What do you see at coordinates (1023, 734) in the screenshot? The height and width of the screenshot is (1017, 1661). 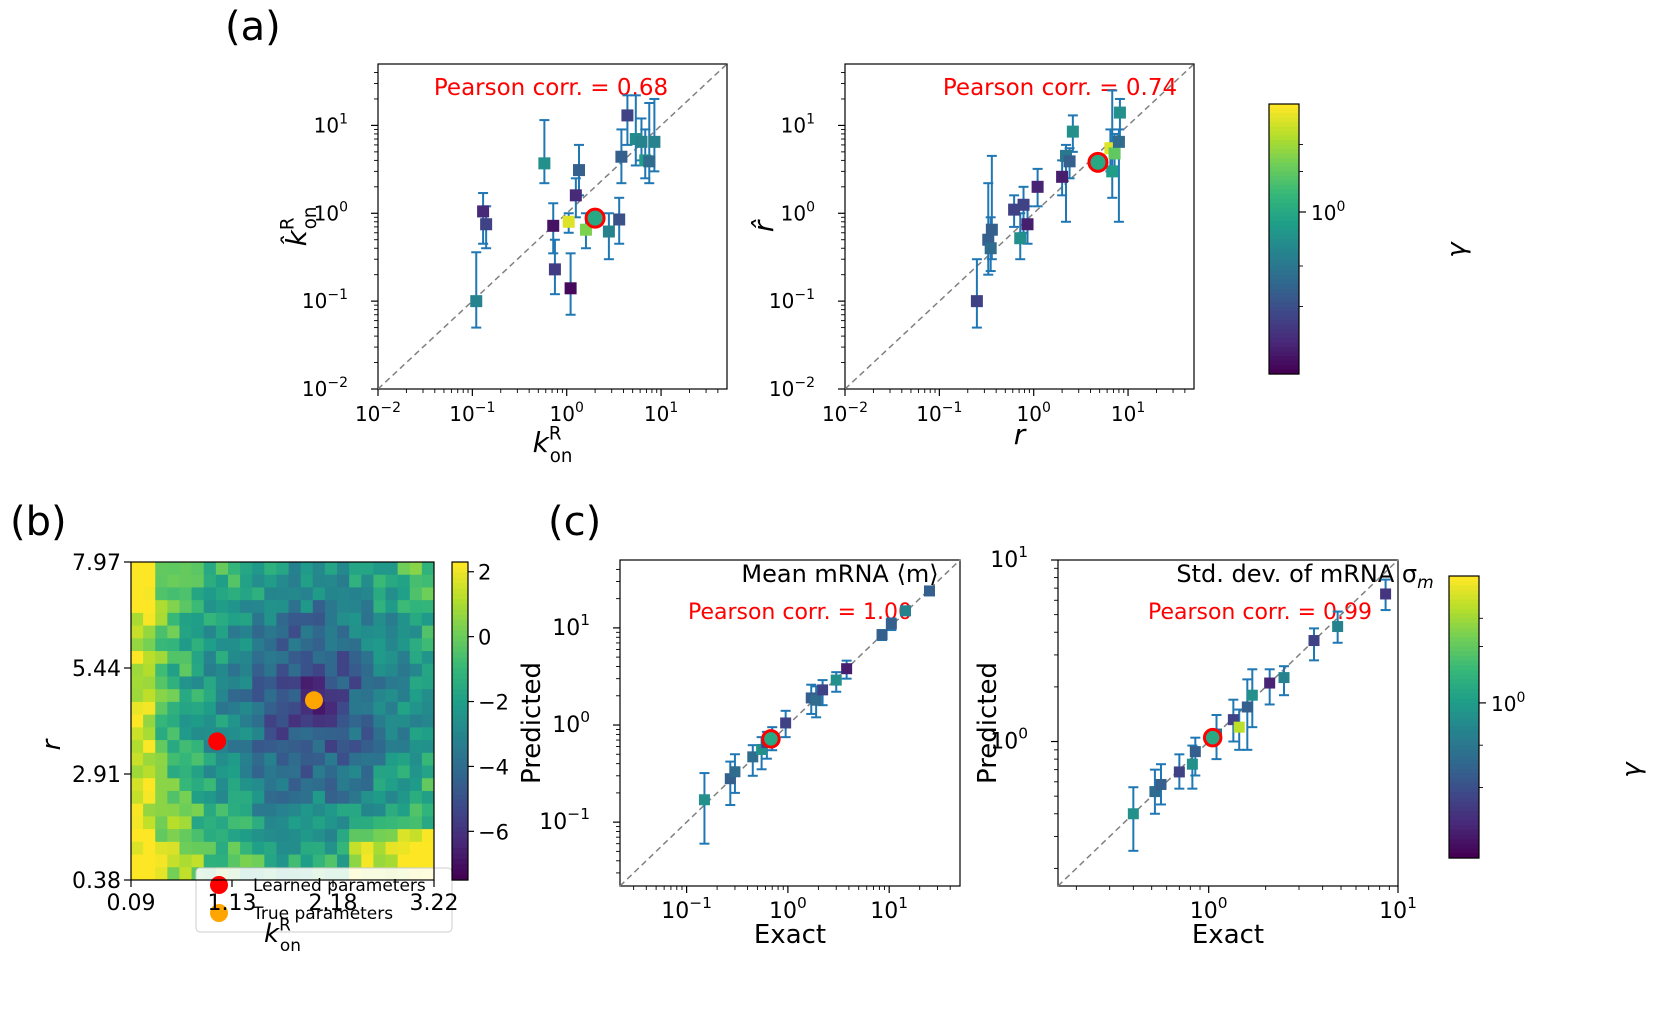 I see `c2-ytick-label-exp: 0` at bounding box center [1023, 734].